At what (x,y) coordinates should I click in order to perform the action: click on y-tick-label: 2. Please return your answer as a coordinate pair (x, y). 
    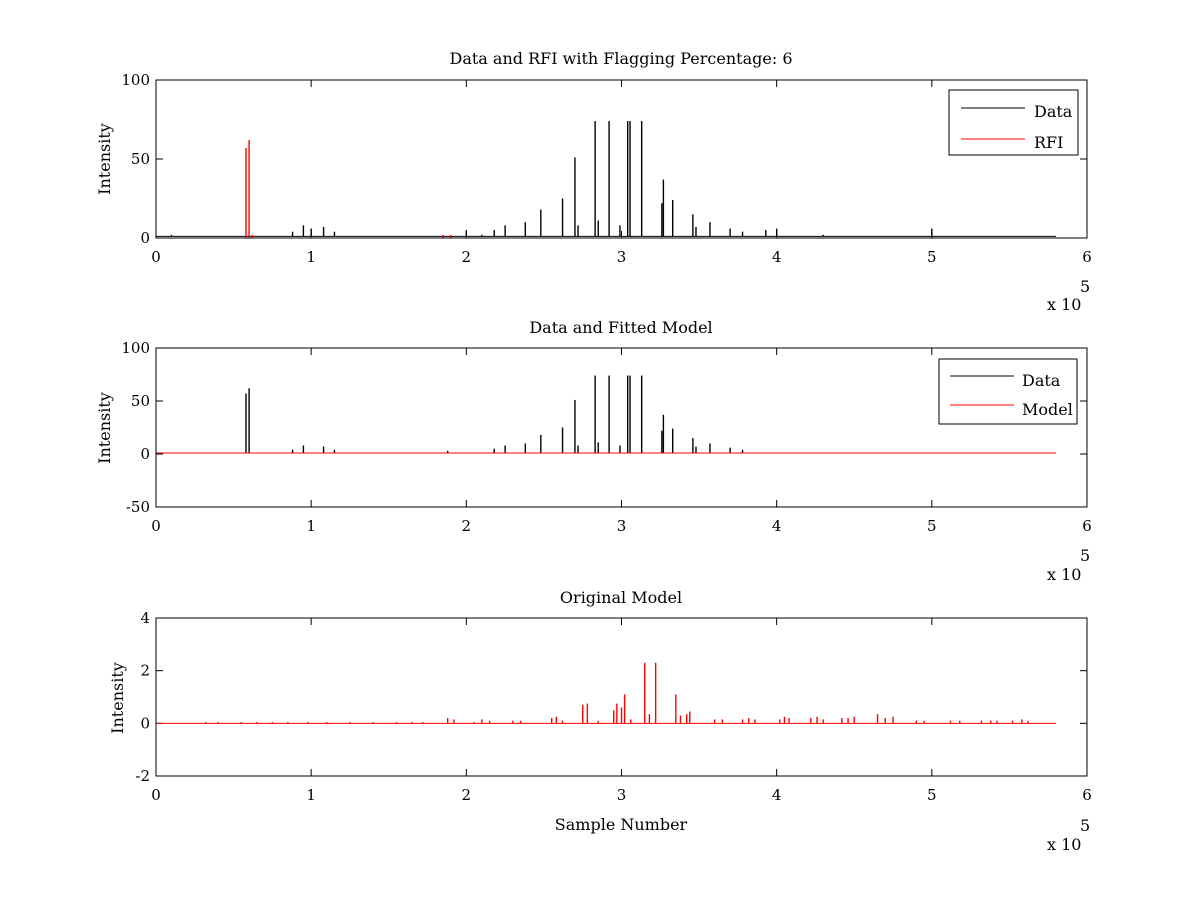
    Looking at the image, I should click on (145, 671).